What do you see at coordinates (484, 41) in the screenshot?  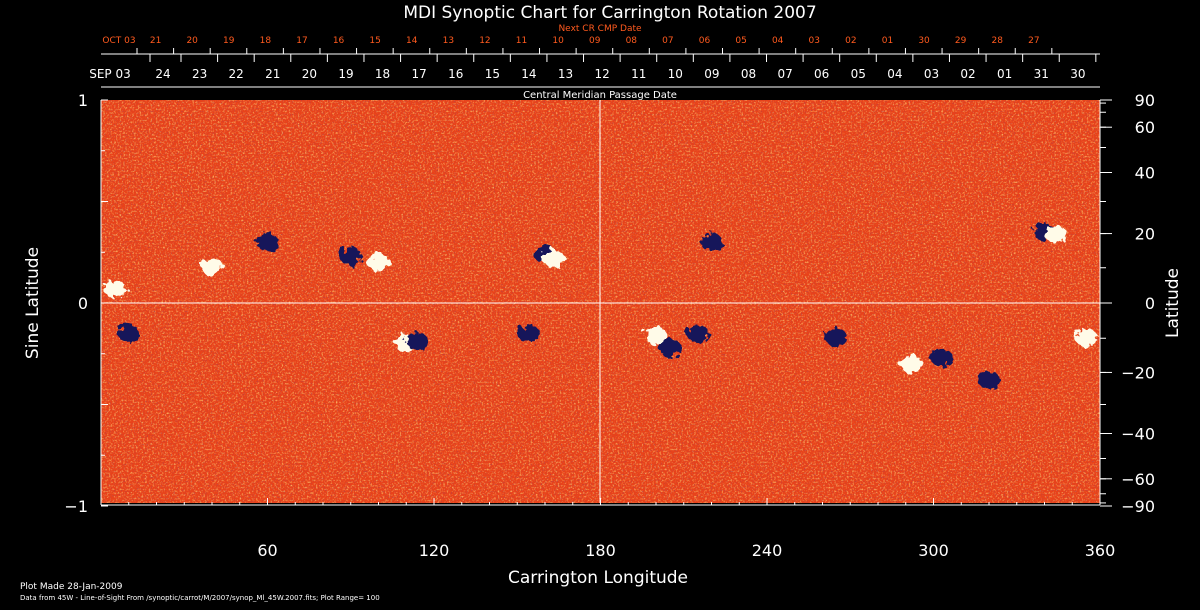 I see `top-date-label: 12` at bounding box center [484, 41].